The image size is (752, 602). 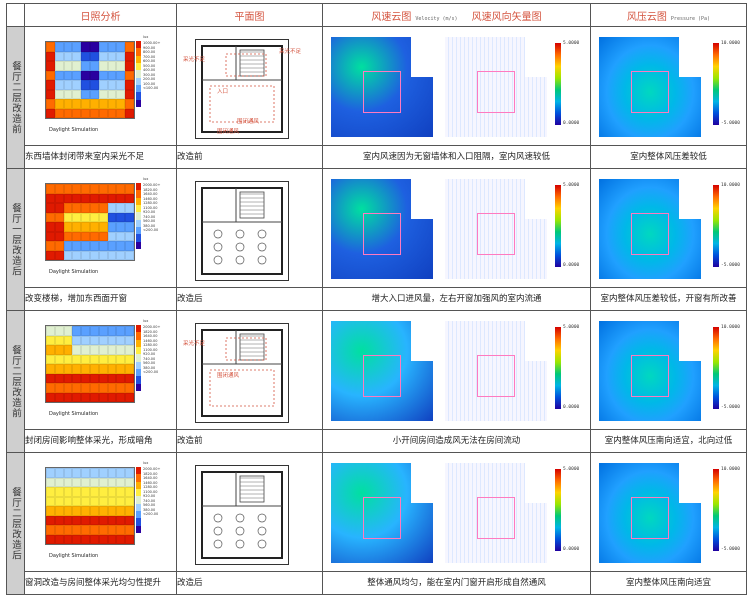 What do you see at coordinates (149, 47) in the screenshot?
I see `scale-label: 900.00` at bounding box center [149, 47].